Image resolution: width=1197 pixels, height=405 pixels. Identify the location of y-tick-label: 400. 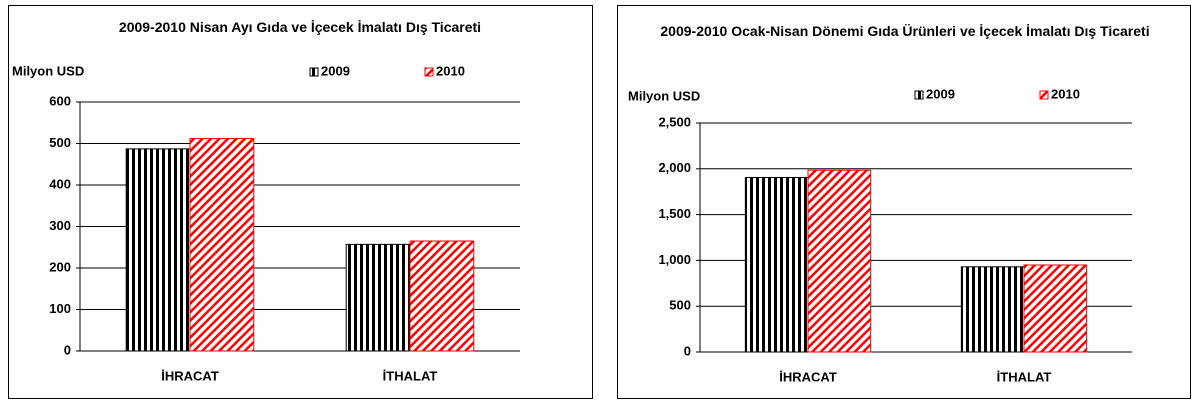
(60, 183).